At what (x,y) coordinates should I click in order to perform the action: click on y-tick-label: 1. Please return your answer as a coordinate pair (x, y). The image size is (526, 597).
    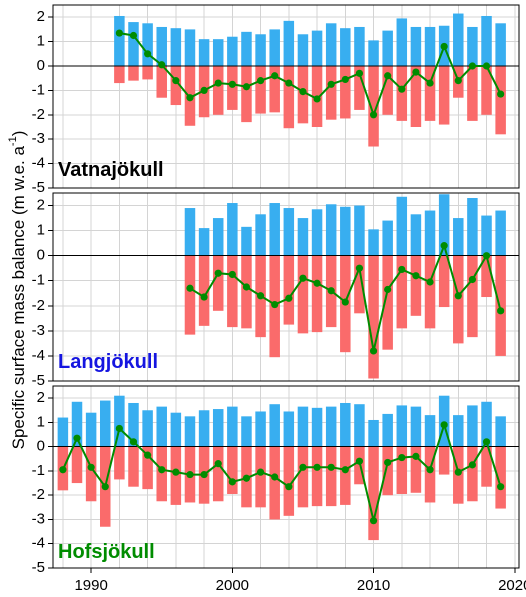
    Looking at the image, I should click on (41, 41).